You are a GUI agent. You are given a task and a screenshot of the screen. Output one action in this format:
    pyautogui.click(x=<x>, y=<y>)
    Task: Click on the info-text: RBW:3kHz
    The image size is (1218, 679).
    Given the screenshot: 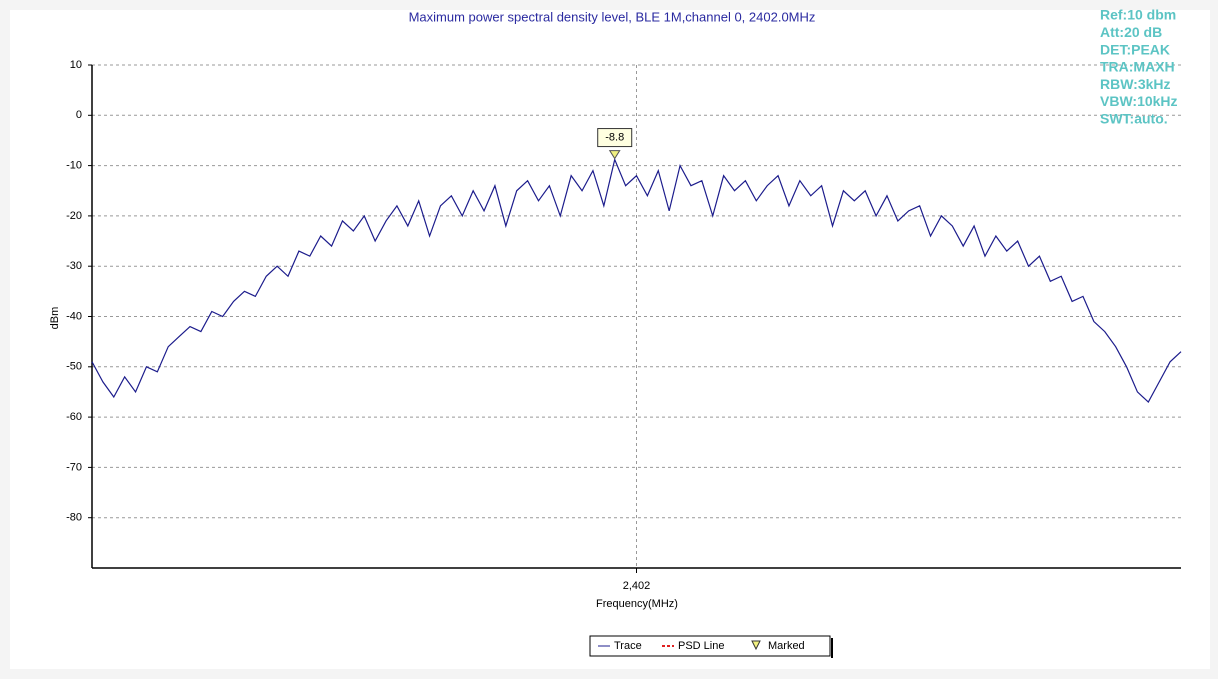 What is the action you would take?
    pyautogui.click(x=1135, y=84)
    